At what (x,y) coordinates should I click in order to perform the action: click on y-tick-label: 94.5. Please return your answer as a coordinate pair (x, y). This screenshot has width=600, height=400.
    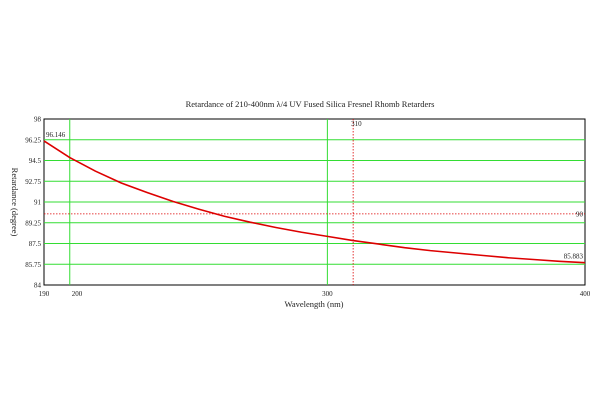
    Looking at the image, I should click on (35, 161).